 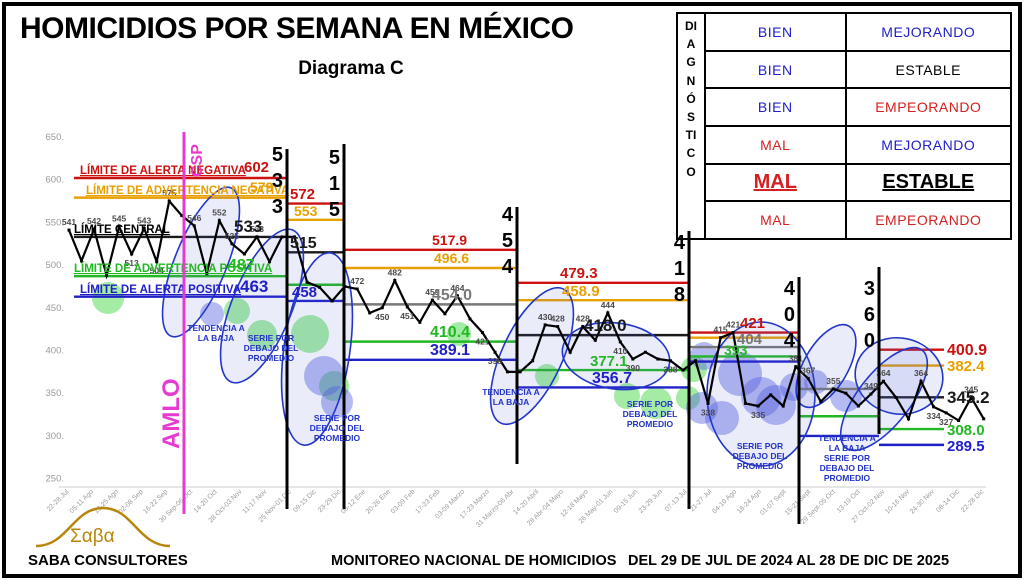 What do you see at coordinates (248, 226) in the screenshot?
I see `limit-value-label: 533` at bounding box center [248, 226].